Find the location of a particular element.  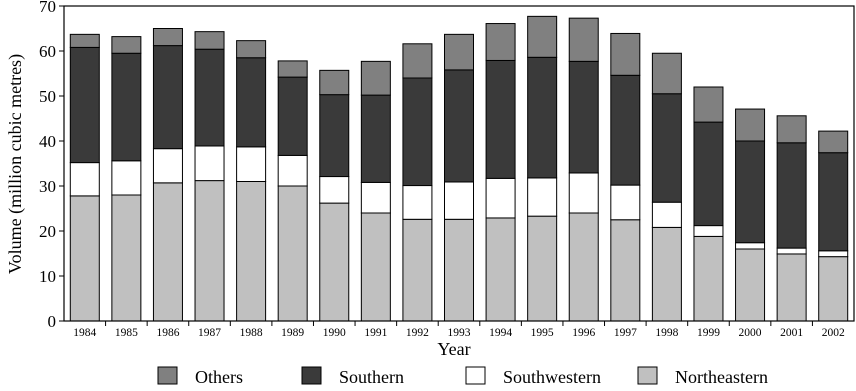

x-tick-label: 1997 is located at coordinates (625, 333).